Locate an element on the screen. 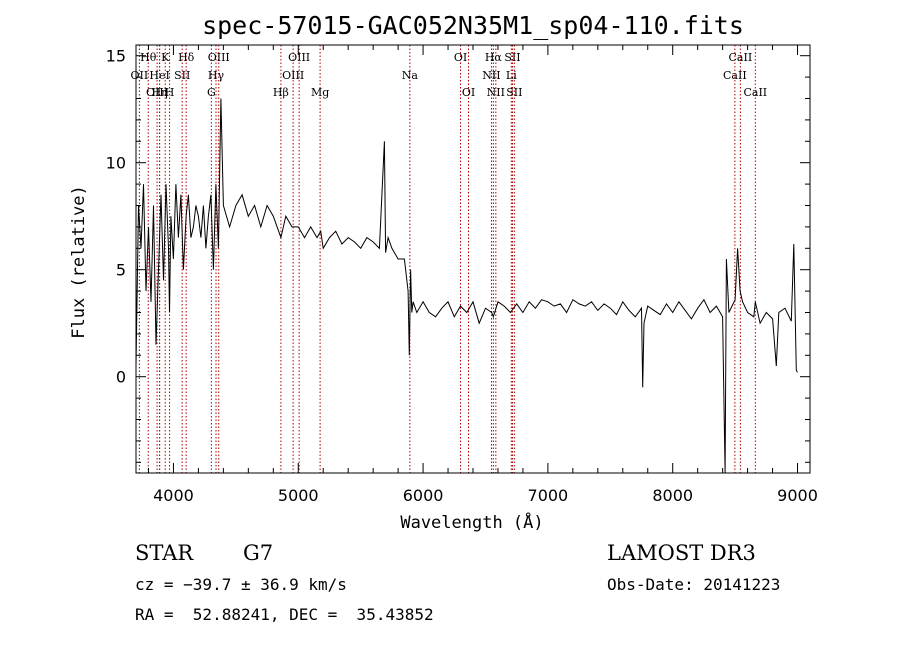  line-label-5: K is located at coordinates (165, 57).